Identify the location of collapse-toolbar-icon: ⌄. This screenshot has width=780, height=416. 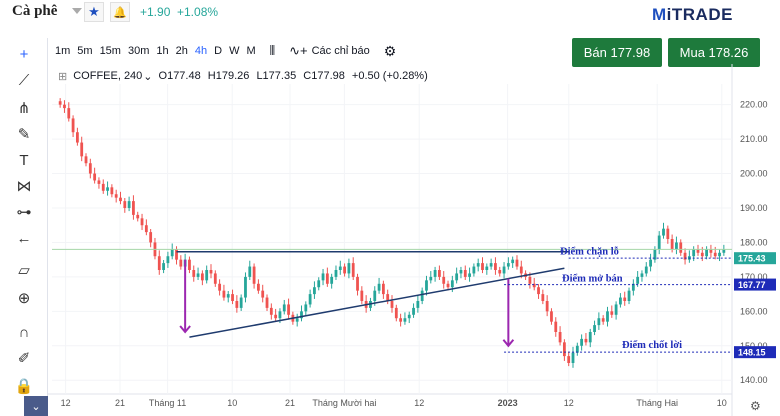
(36, 406).